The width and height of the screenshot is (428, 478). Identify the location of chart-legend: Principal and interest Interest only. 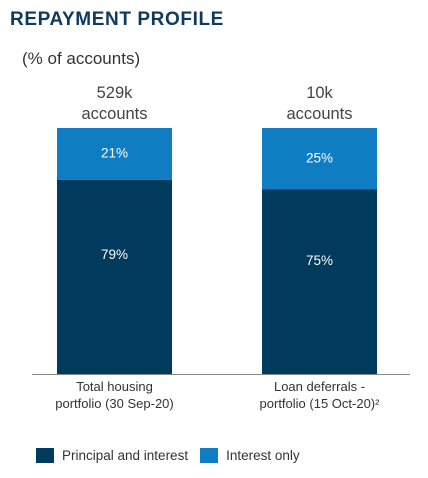
(174, 455).